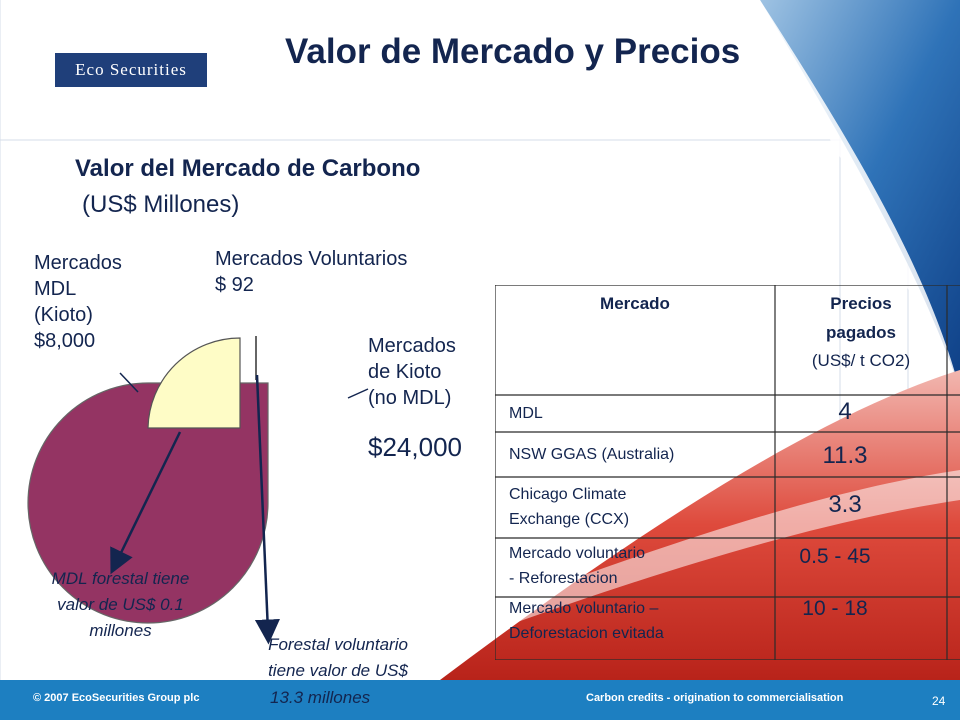 The image size is (960, 720). I want to click on ecosecurities-logo: Eco Securities, so click(131, 70).